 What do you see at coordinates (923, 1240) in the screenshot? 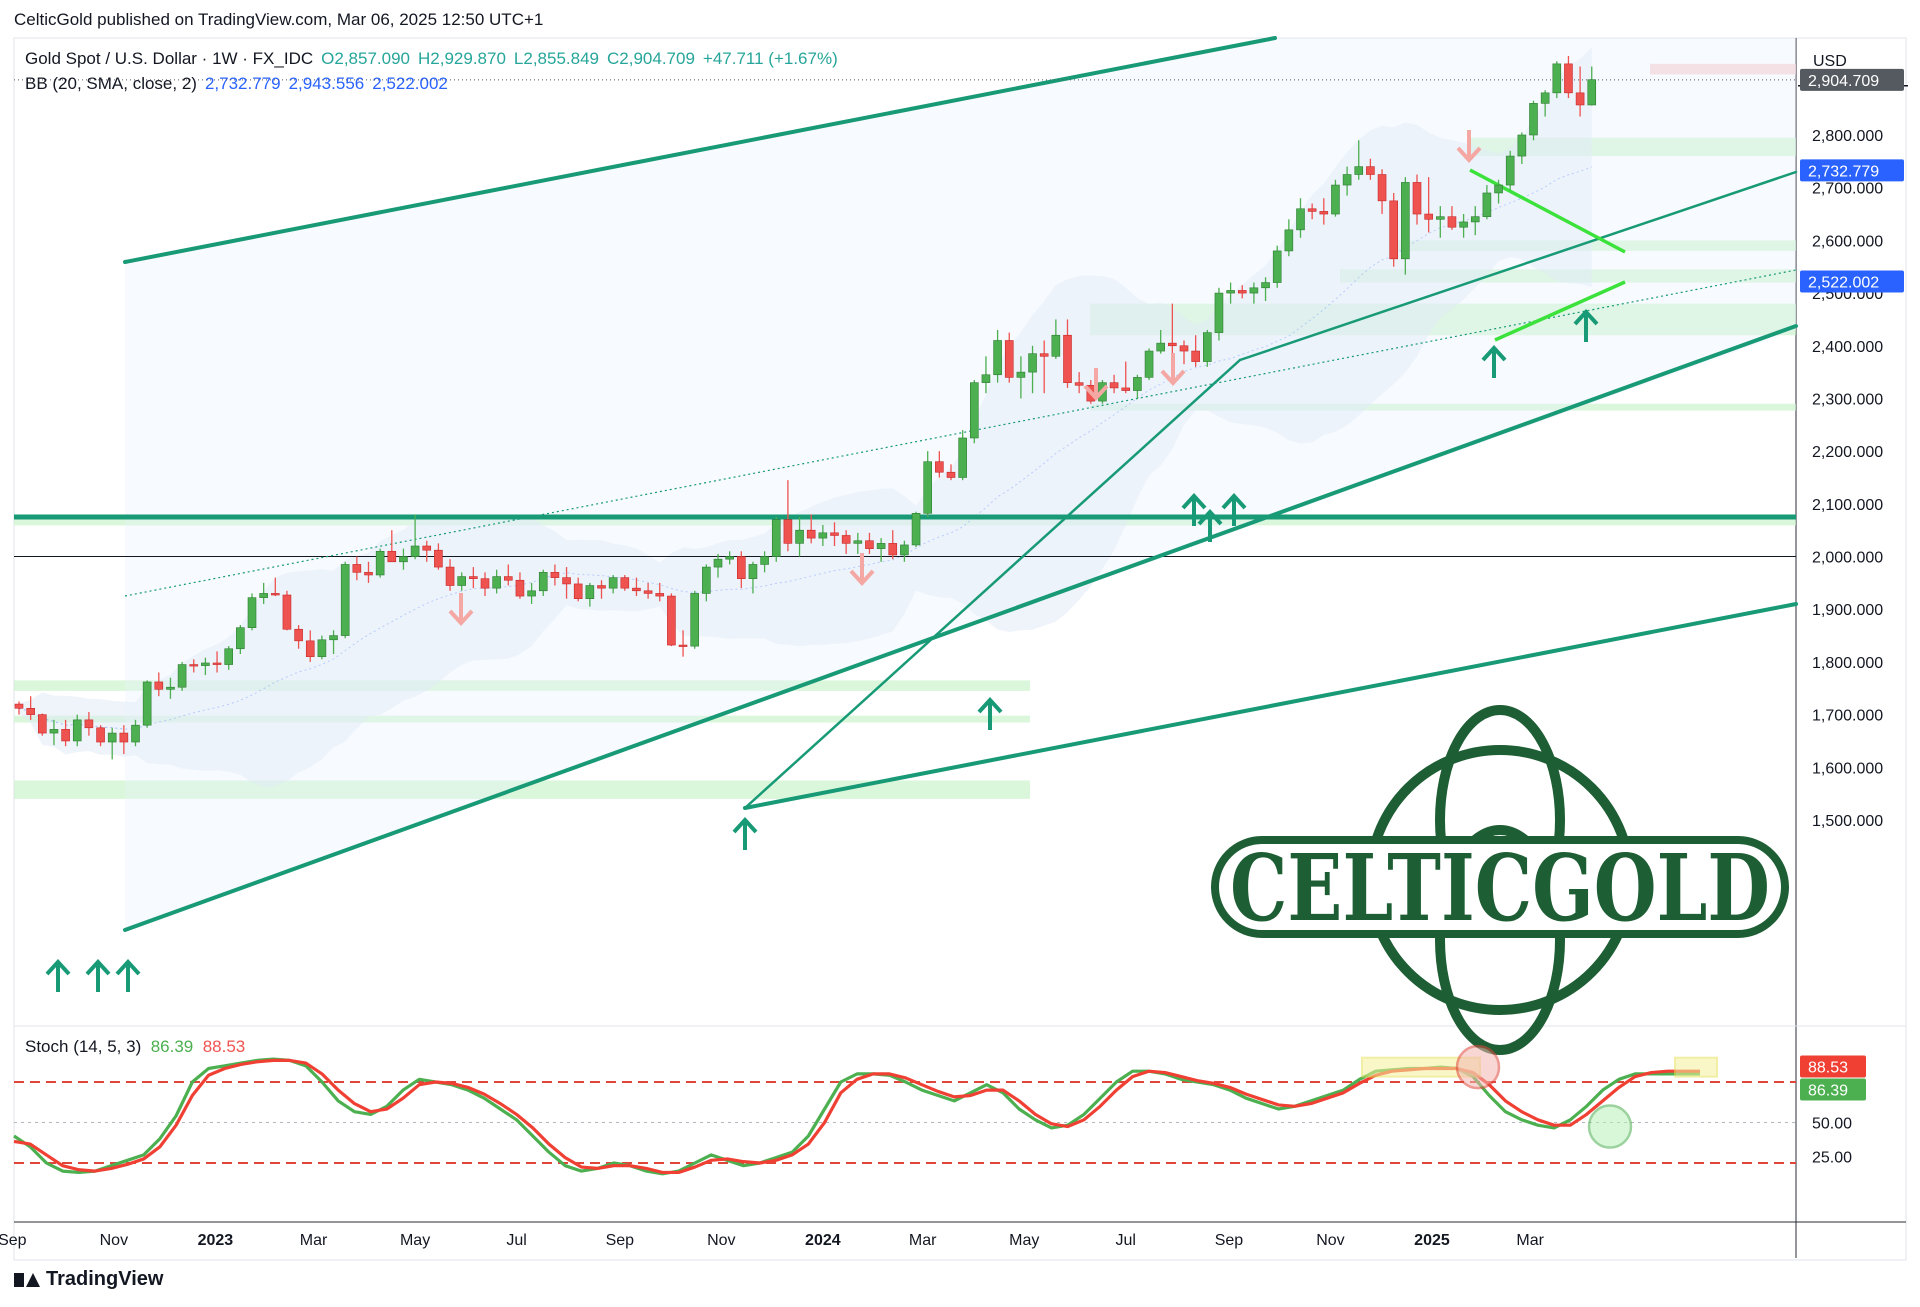
I see `time-tick-label: Mar` at bounding box center [923, 1240].